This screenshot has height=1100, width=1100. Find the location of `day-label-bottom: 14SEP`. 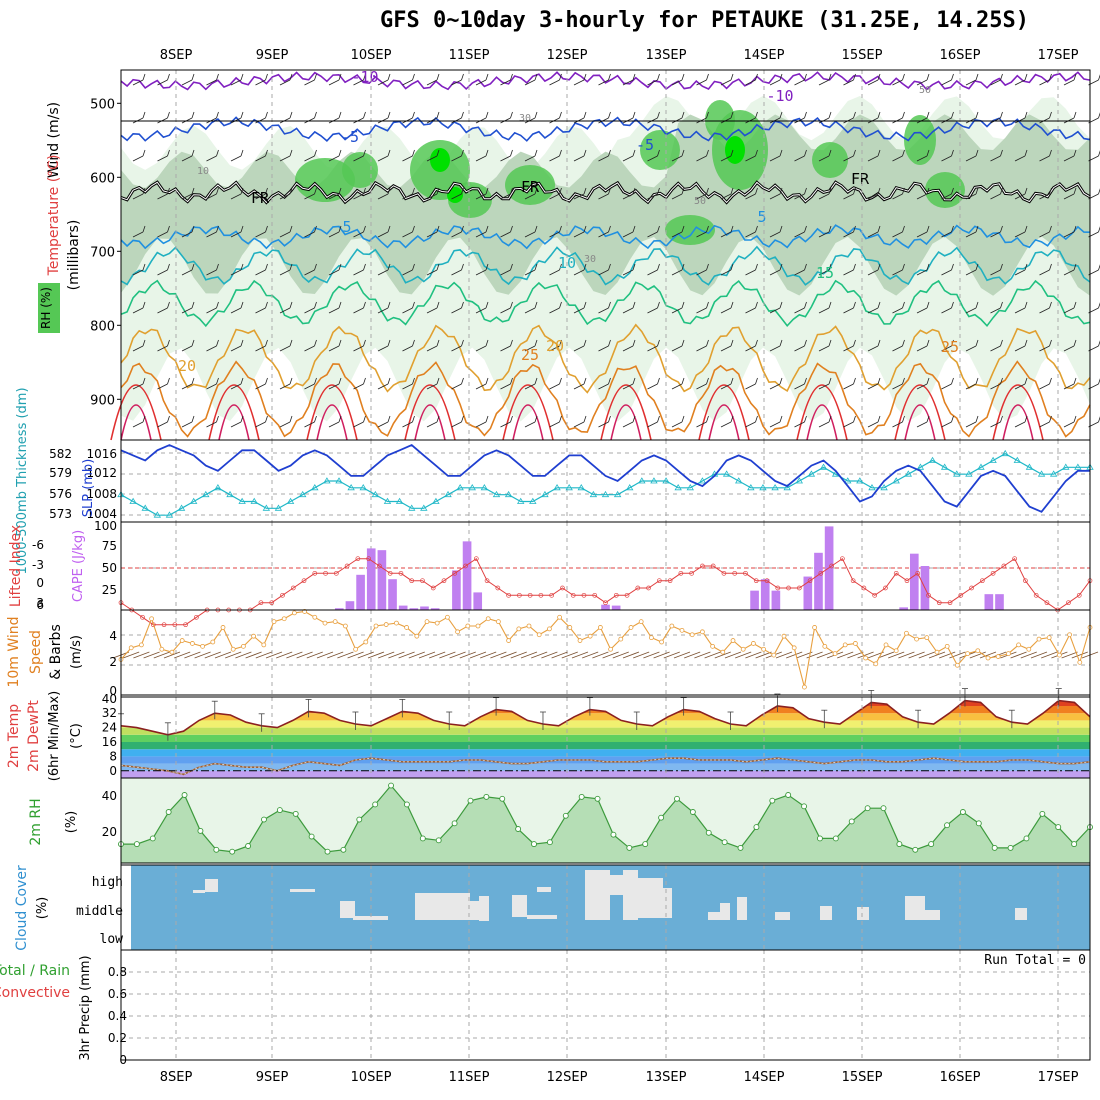

day-label-bottom: 14SEP is located at coordinates (764, 1077).